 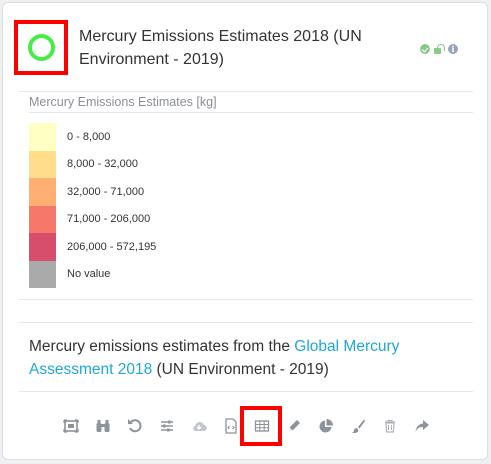 I want to click on legend-item: 0 - 8,000, so click(x=92, y=137).